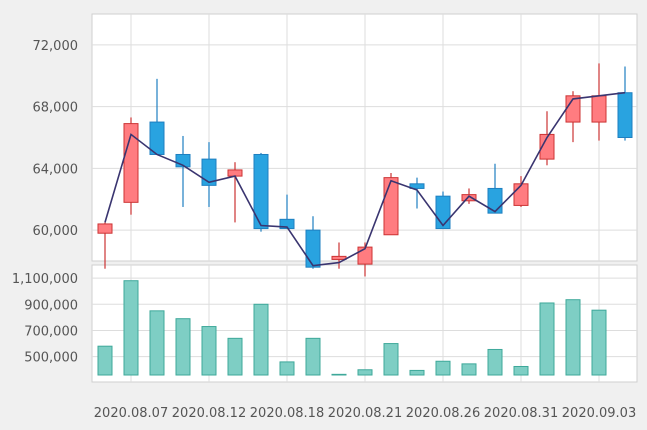 This screenshot has height=430, width=647. Describe the element at coordinates (51, 331) in the screenshot. I see `volume-tick-label: 700,000` at that location.